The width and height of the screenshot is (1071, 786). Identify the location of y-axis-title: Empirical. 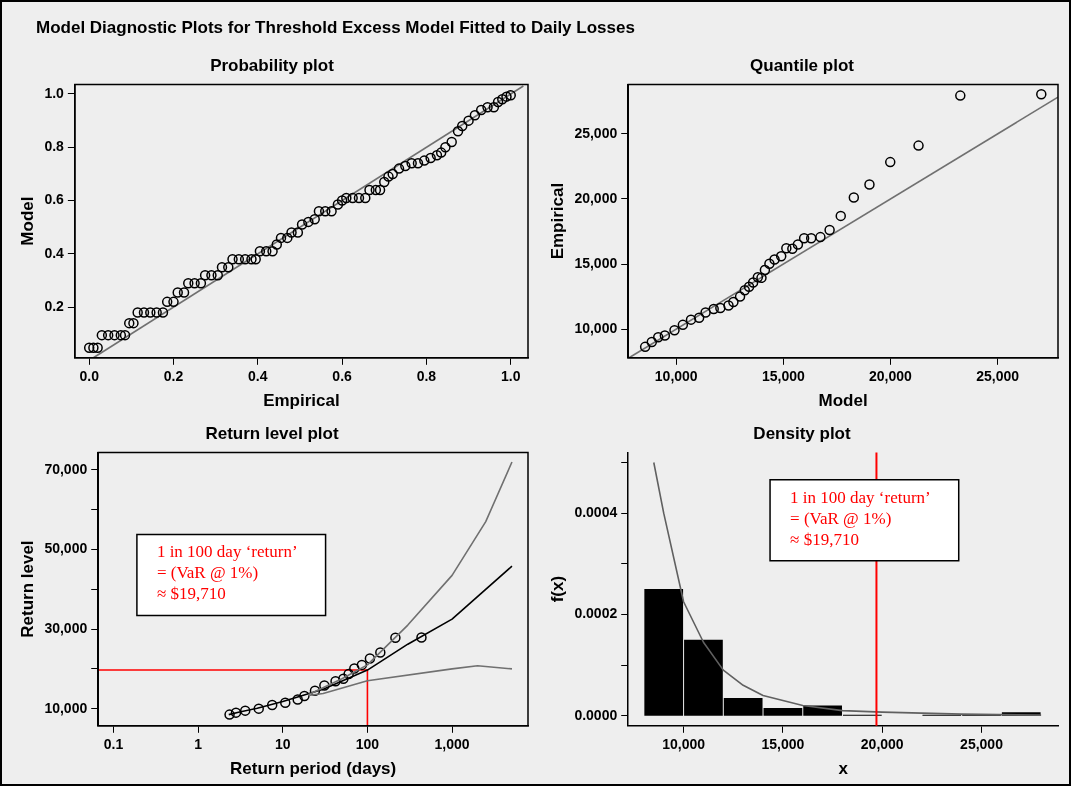
(557, 221).